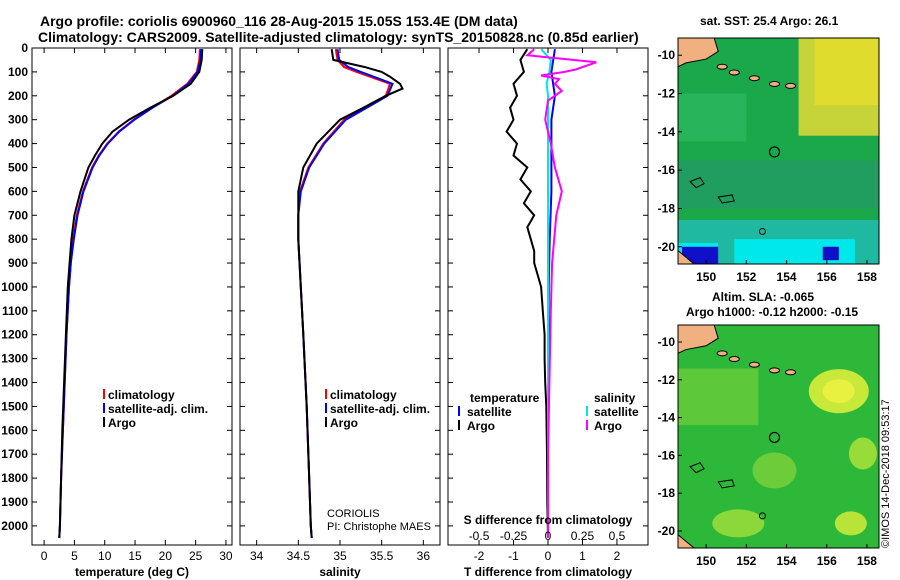 The image size is (900, 580). What do you see at coordinates (14, 406) in the screenshot?
I see `depth-tick-label: 1500` at bounding box center [14, 406].